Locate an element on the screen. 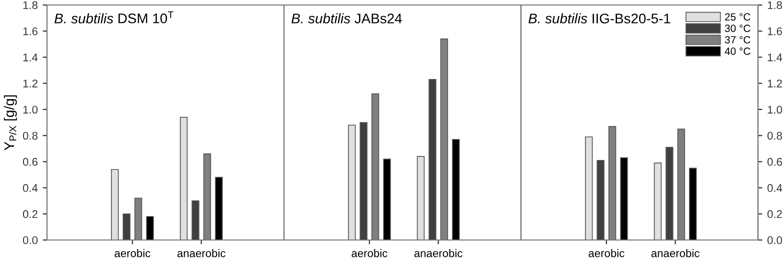 The image size is (783, 260). y2-tick-label: 1.2 is located at coordinates (775, 84).